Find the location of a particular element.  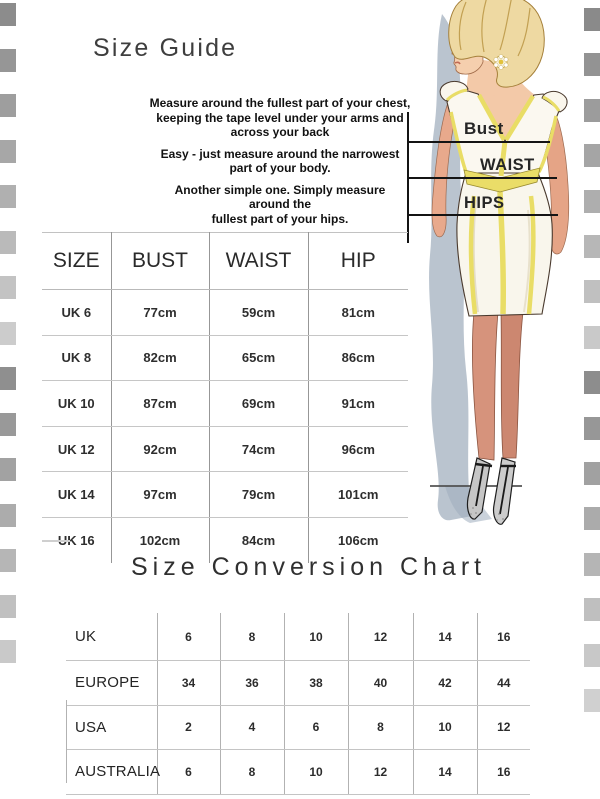

table-cell: 86cm is located at coordinates (357, 358).